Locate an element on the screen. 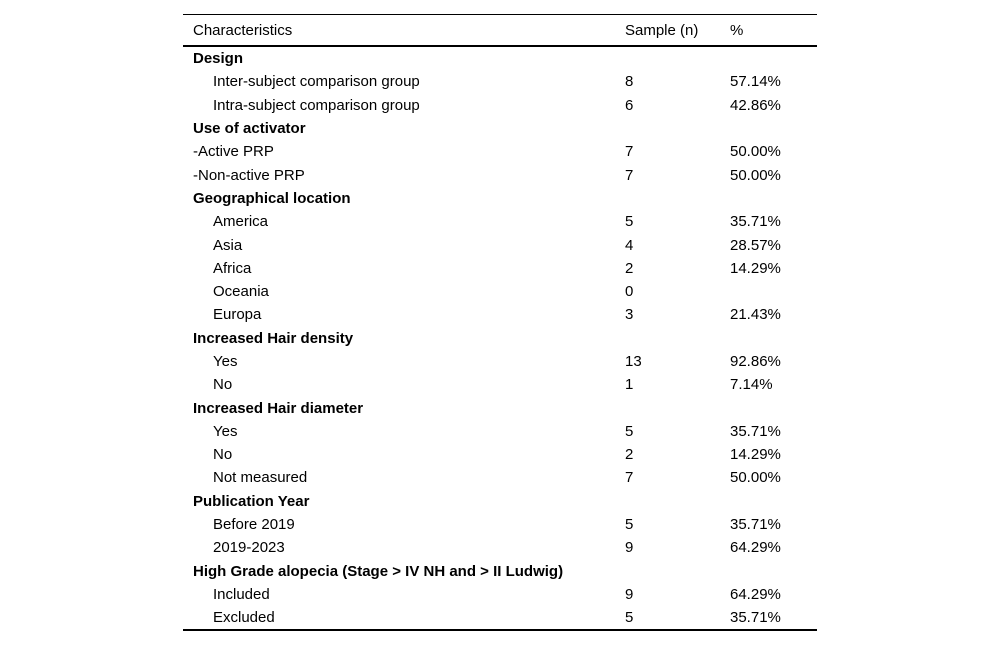 The image size is (1000, 645). table-row: Included 9 64.29% is located at coordinates (500, 594).